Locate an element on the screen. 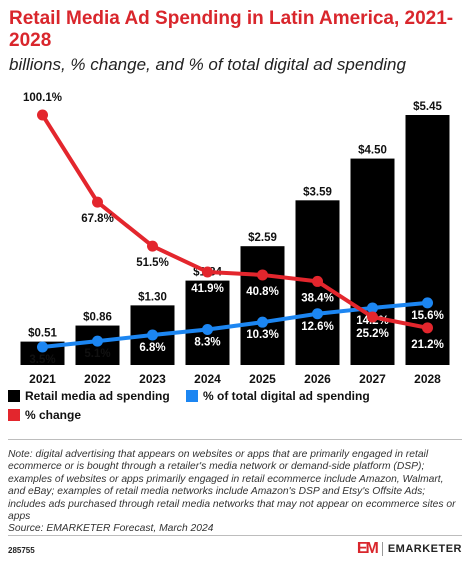 The width and height of the screenshot is (470, 562). share-point-2023 is located at coordinates (152, 335).